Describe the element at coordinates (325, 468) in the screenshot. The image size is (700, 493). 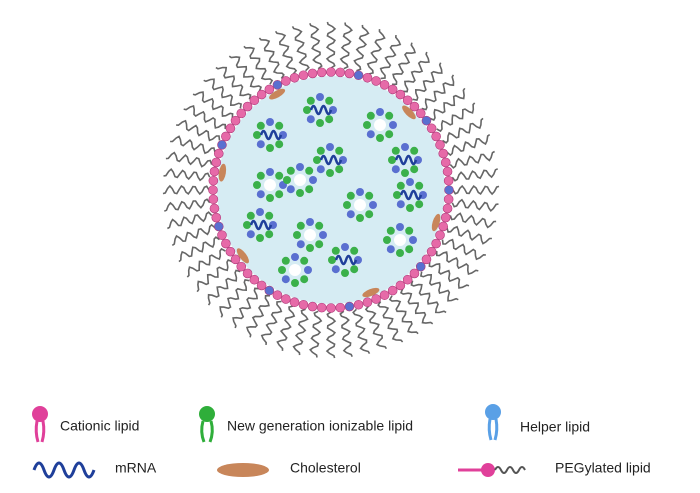
I see `legend-label: Cholesterol` at that location.